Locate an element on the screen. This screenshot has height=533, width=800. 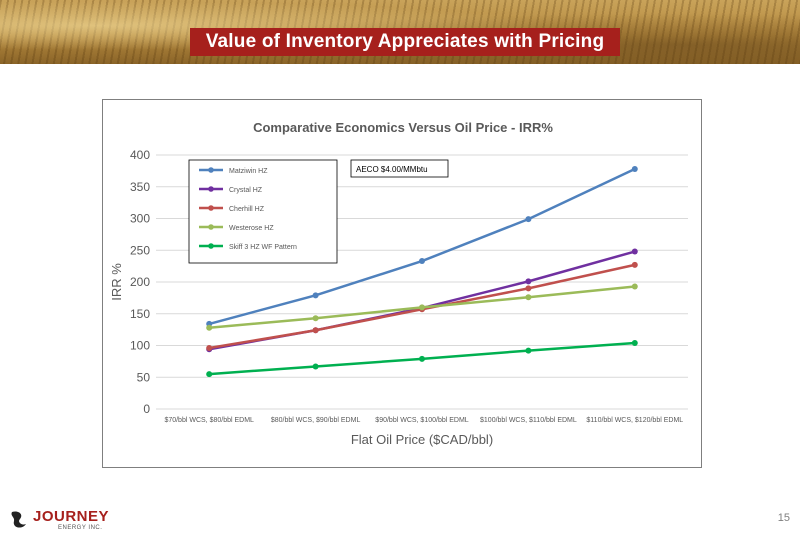
y-tick-label: 100 is located at coordinates (140, 346).